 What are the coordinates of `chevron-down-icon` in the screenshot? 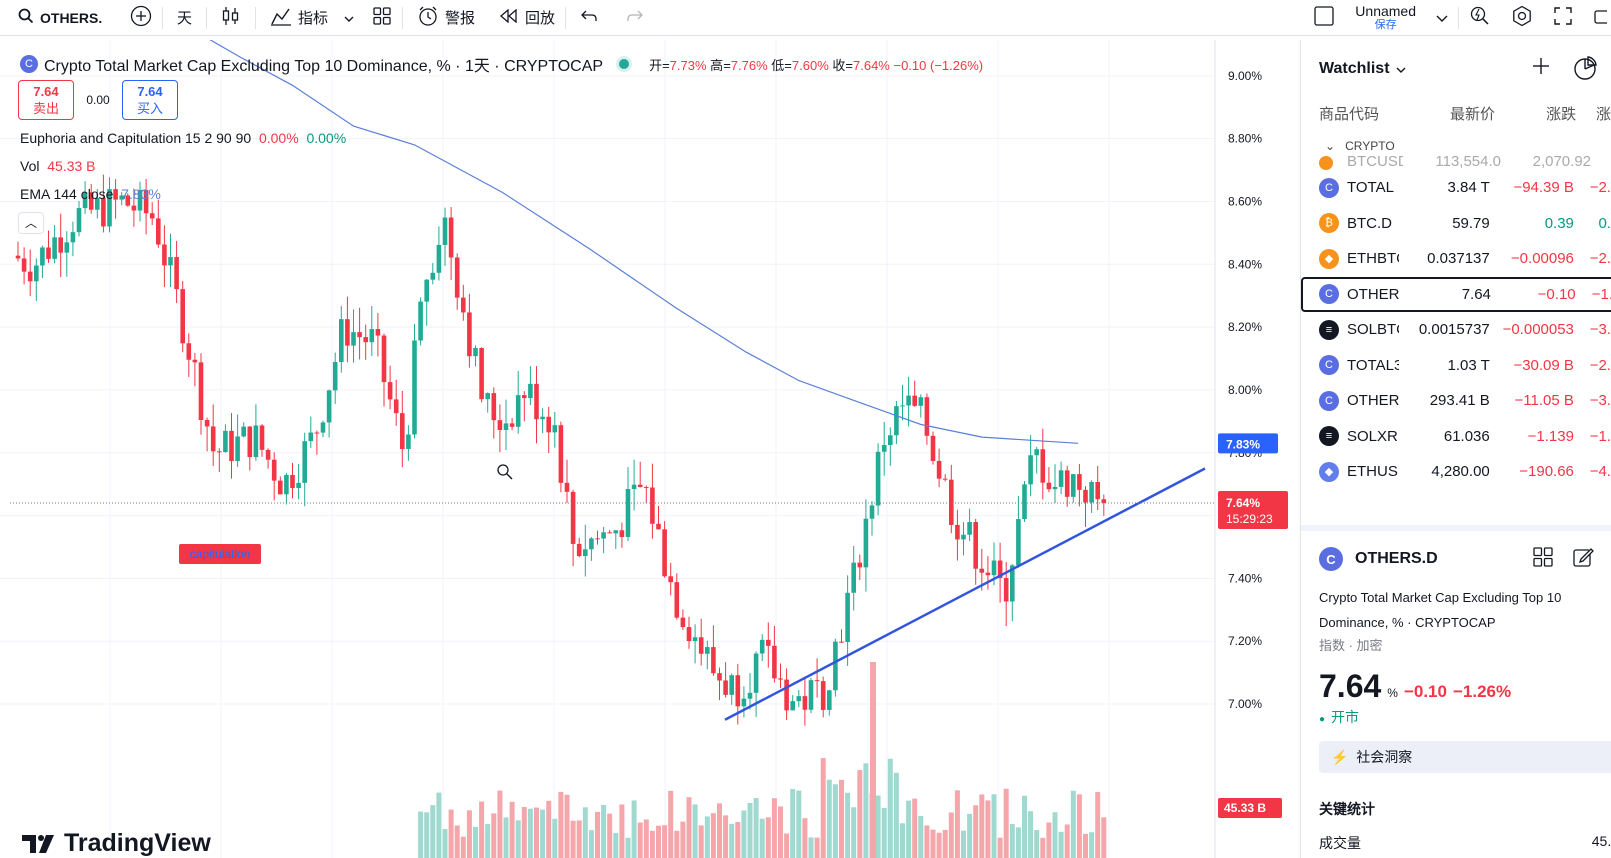 It's located at (1401, 69).